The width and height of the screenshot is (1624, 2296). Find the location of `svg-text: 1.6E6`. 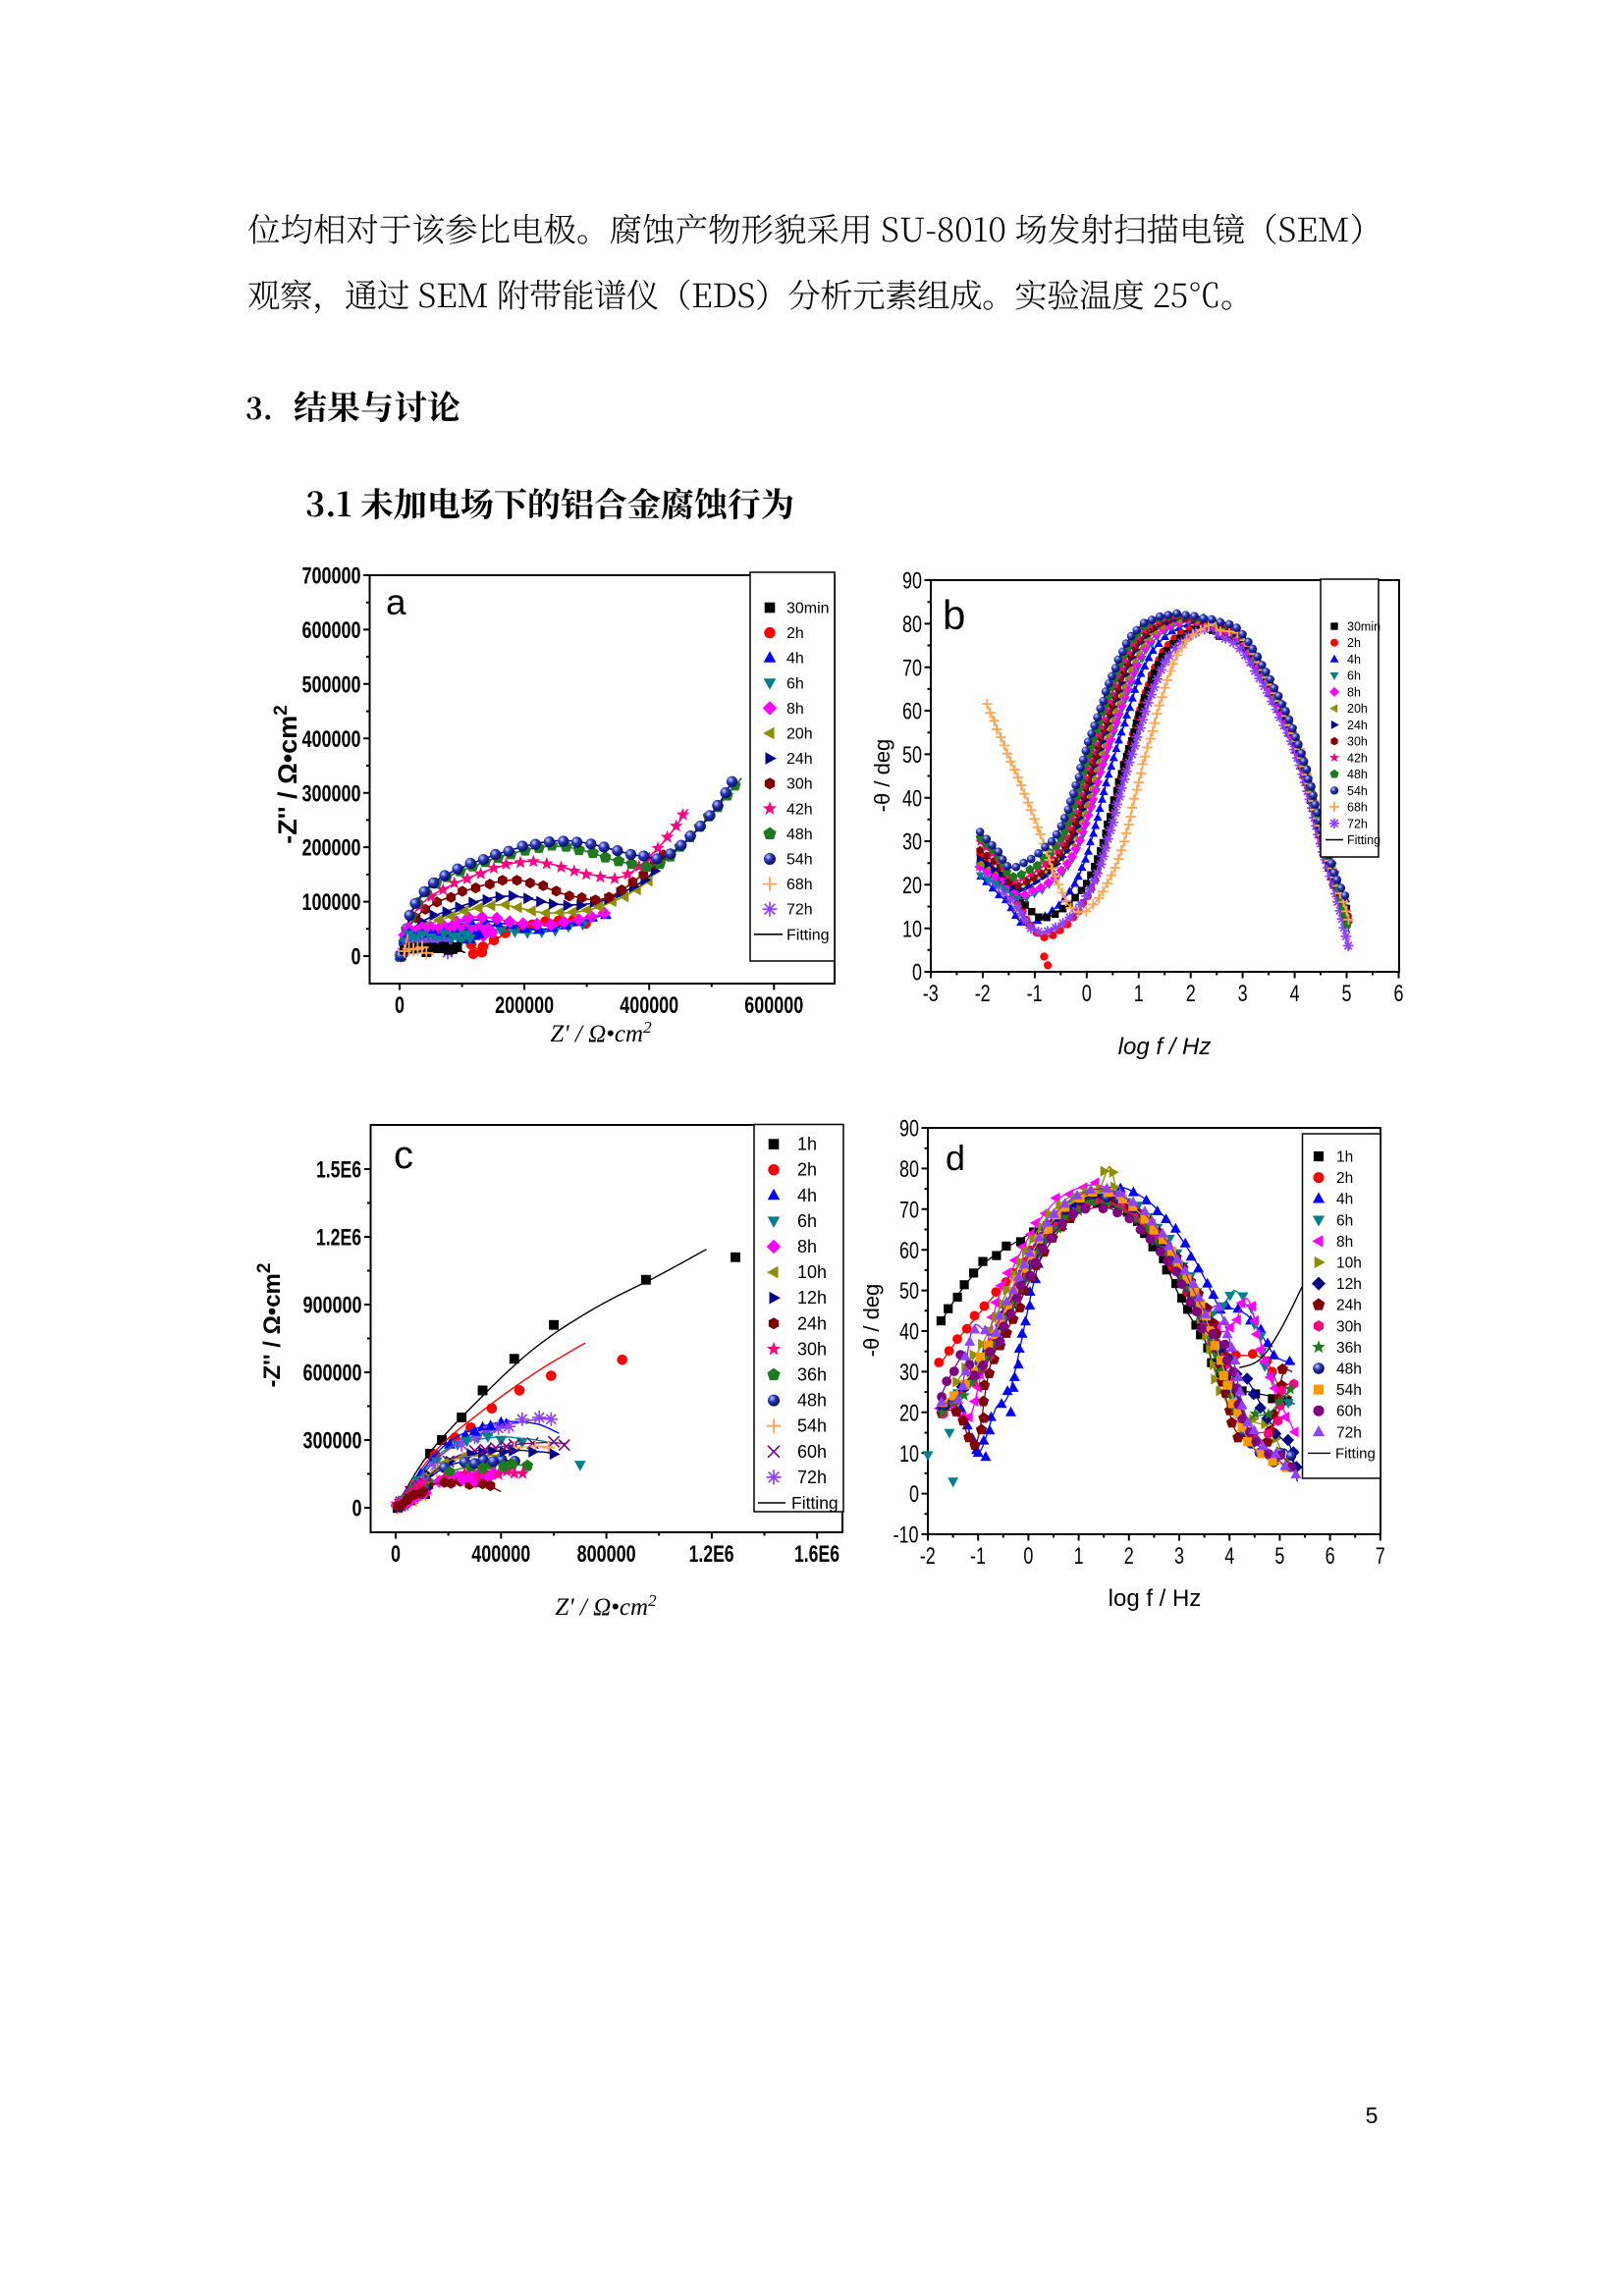

svg-text: 1.6E6 is located at coordinates (816, 1555).